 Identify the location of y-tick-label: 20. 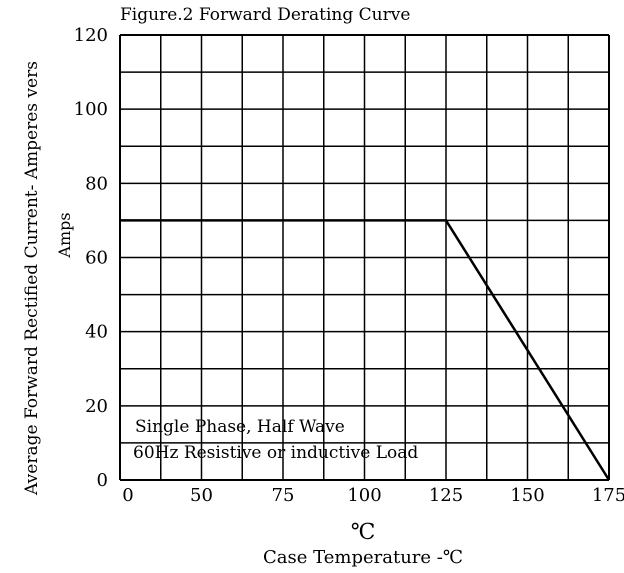
(96, 406).